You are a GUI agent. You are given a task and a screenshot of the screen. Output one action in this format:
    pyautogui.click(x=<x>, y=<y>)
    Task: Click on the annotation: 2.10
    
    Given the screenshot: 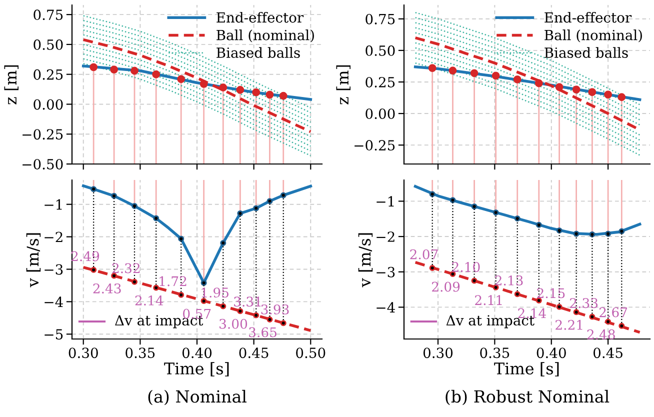 What is the action you would take?
    pyautogui.click(x=466, y=267)
    